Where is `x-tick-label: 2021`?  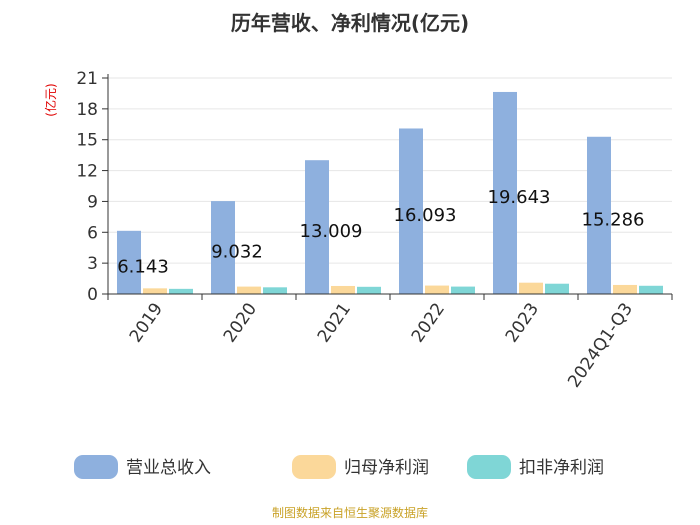
x-tick-label: 2021 is located at coordinates (334, 322).